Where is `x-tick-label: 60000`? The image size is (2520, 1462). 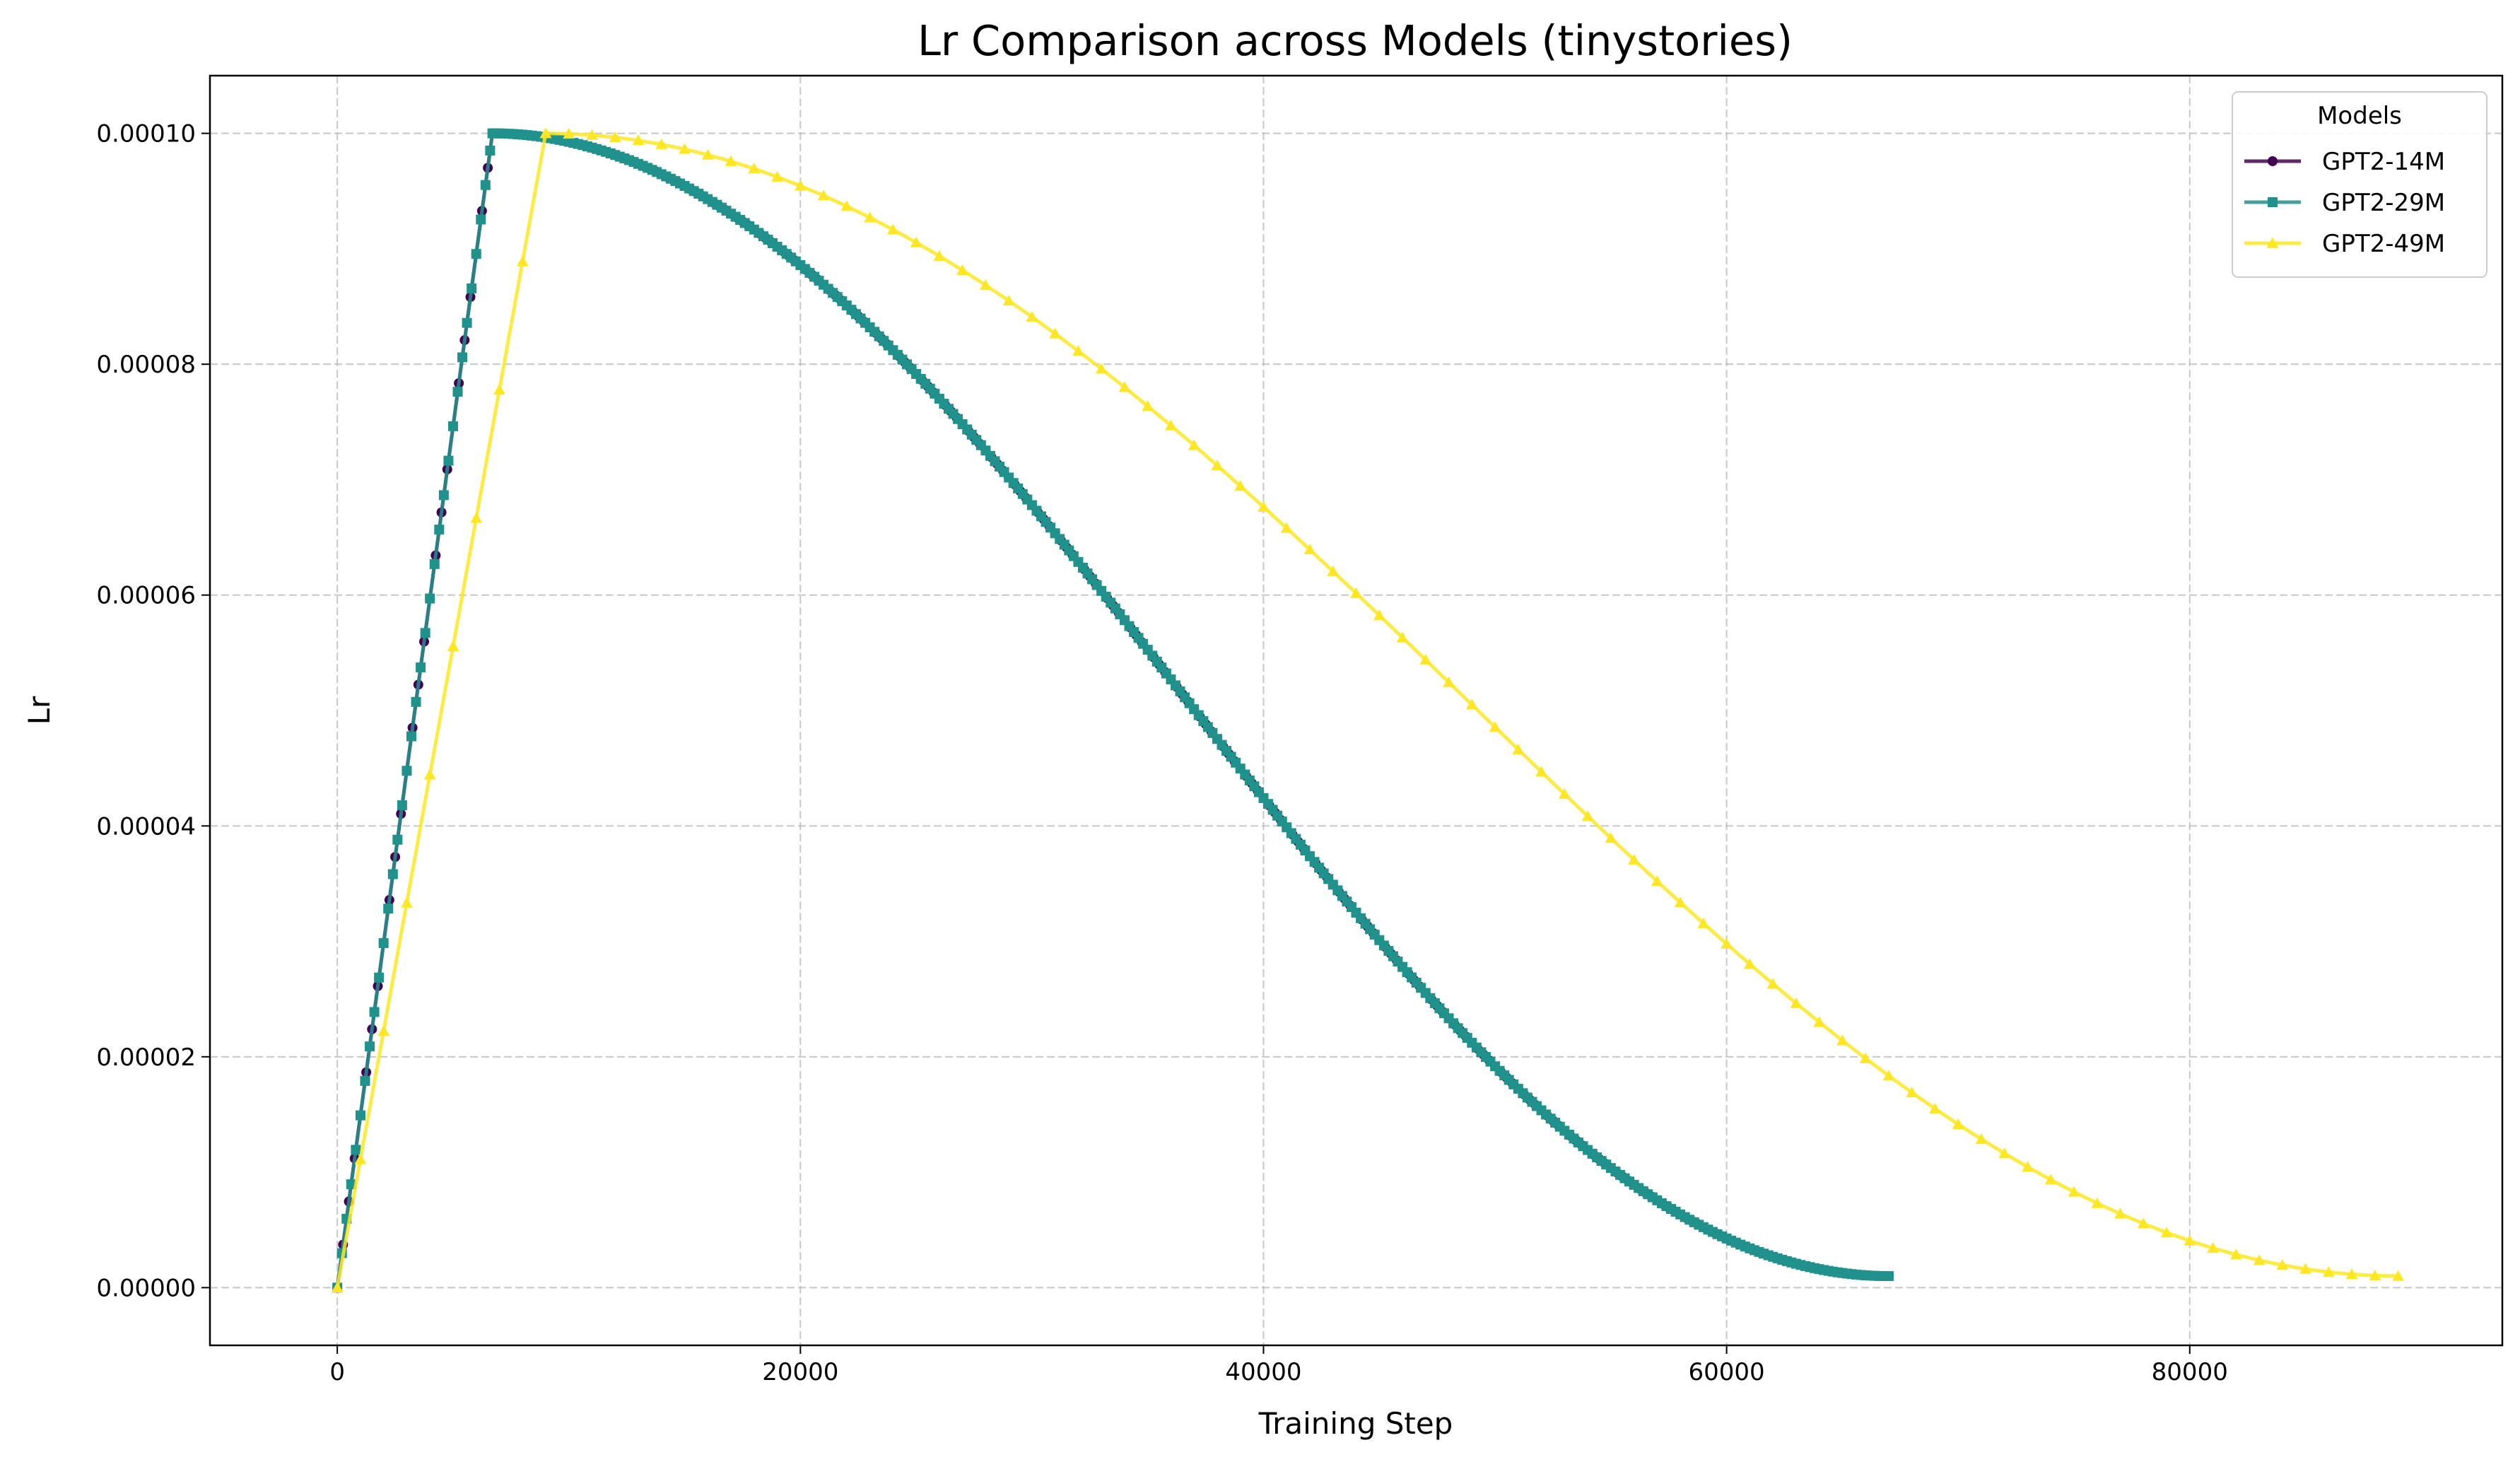
x-tick-label: 60000 is located at coordinates (1727, 1372).